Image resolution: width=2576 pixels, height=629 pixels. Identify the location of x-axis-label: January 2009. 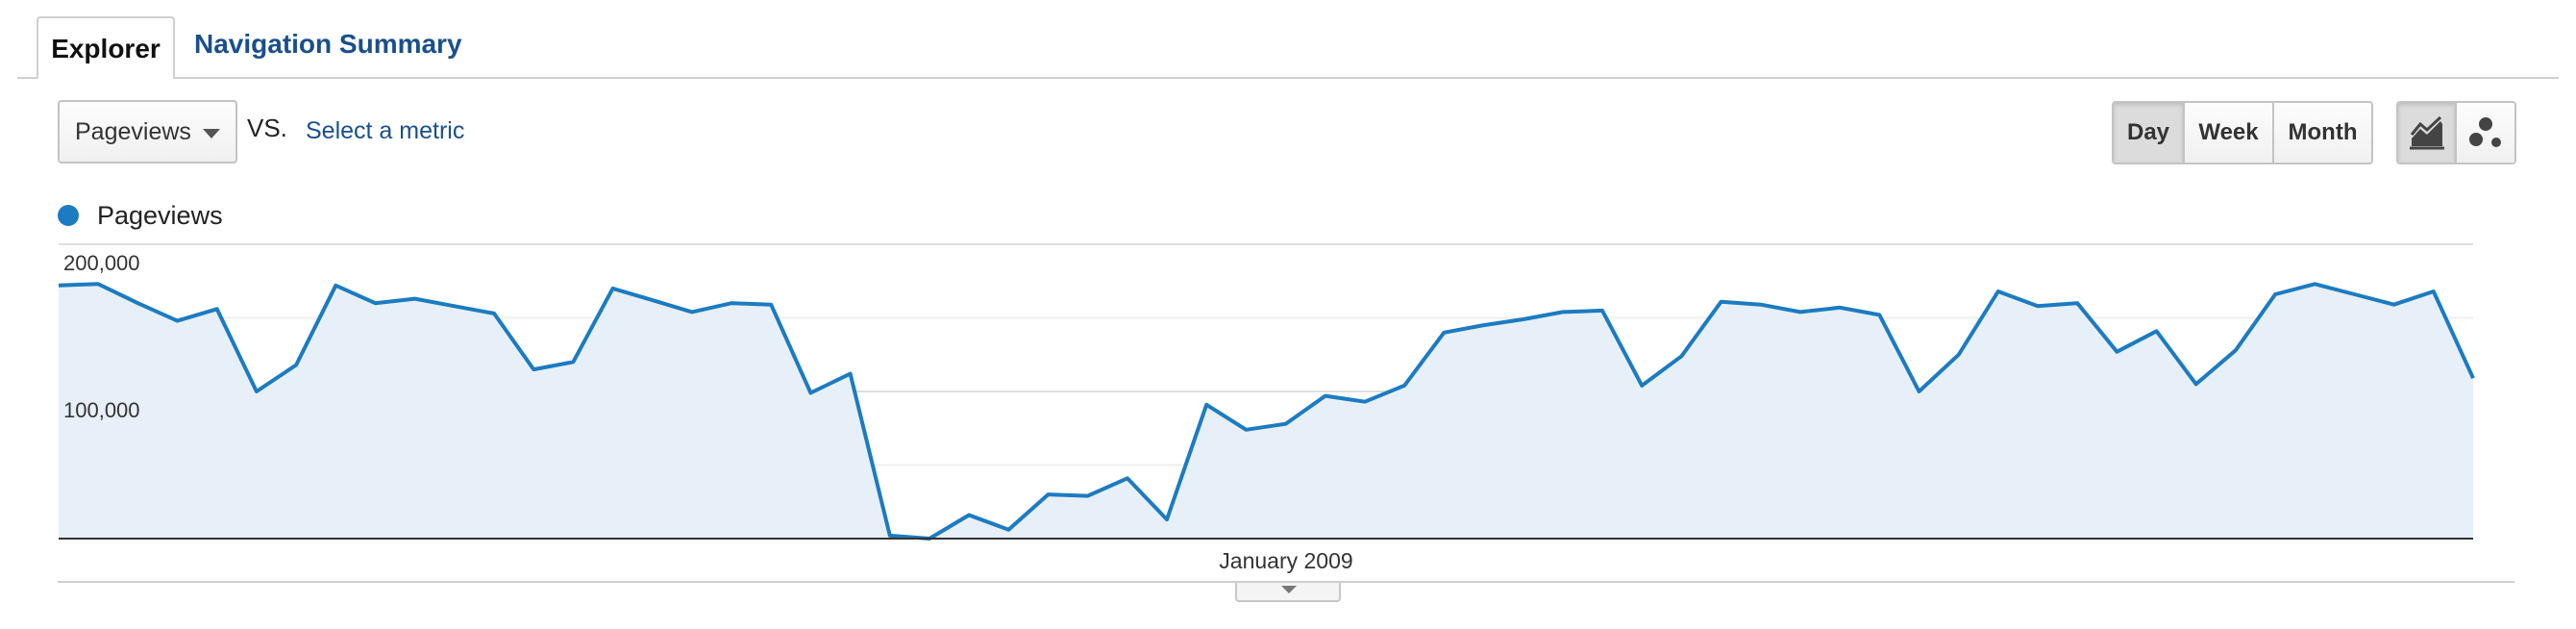
(1285, 560).